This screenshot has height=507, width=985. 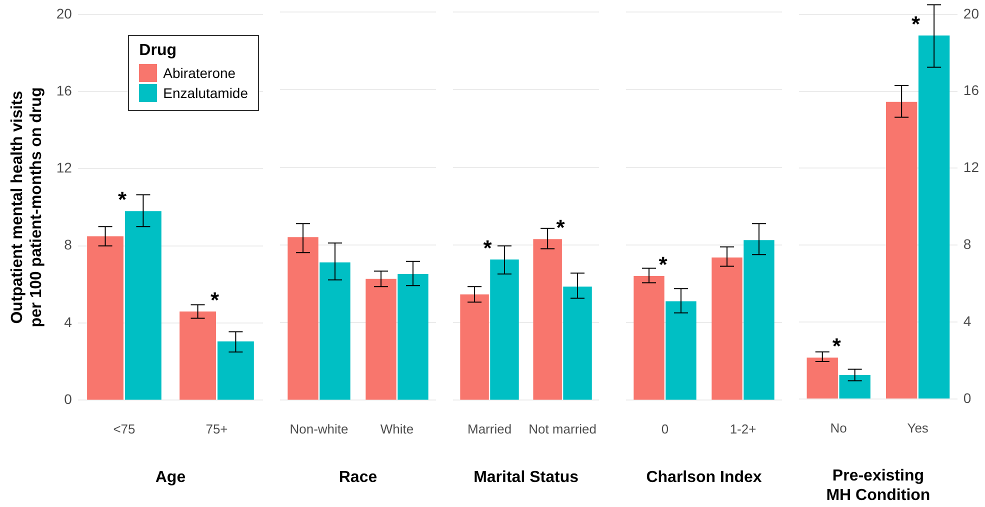 What do you see at coordinates (743, 429) in the screenshot?
I see `x-tick-label: 1-2+` at bounding box center [743, 429].